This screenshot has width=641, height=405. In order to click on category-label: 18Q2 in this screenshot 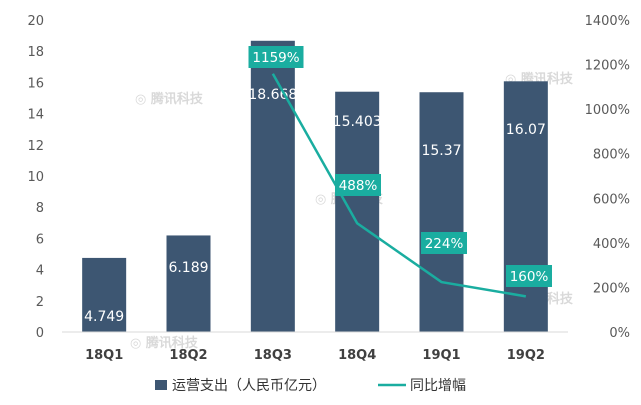, I will do `click(188, 355)`.